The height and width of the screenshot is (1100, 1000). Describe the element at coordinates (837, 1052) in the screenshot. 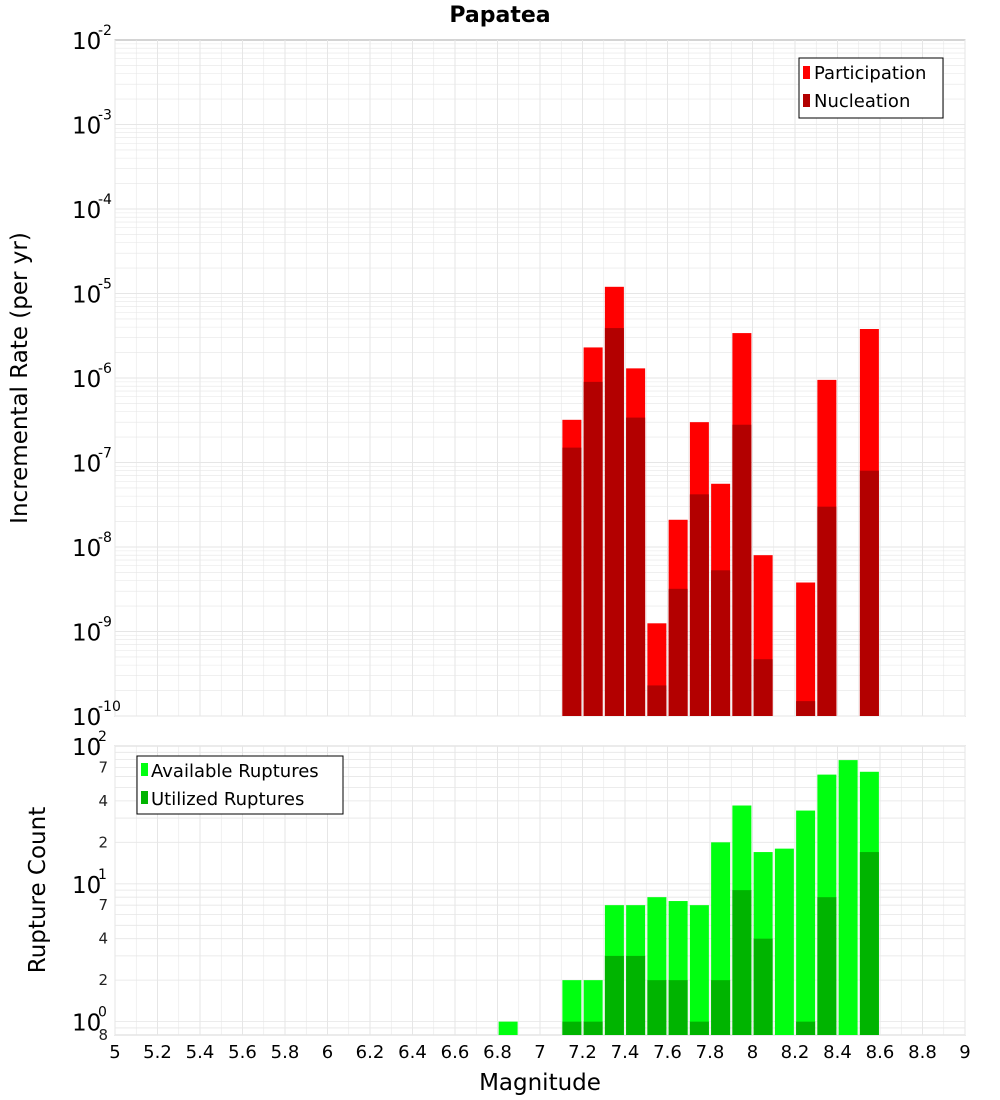

I see `x-tick-label: 8.4` at that location.